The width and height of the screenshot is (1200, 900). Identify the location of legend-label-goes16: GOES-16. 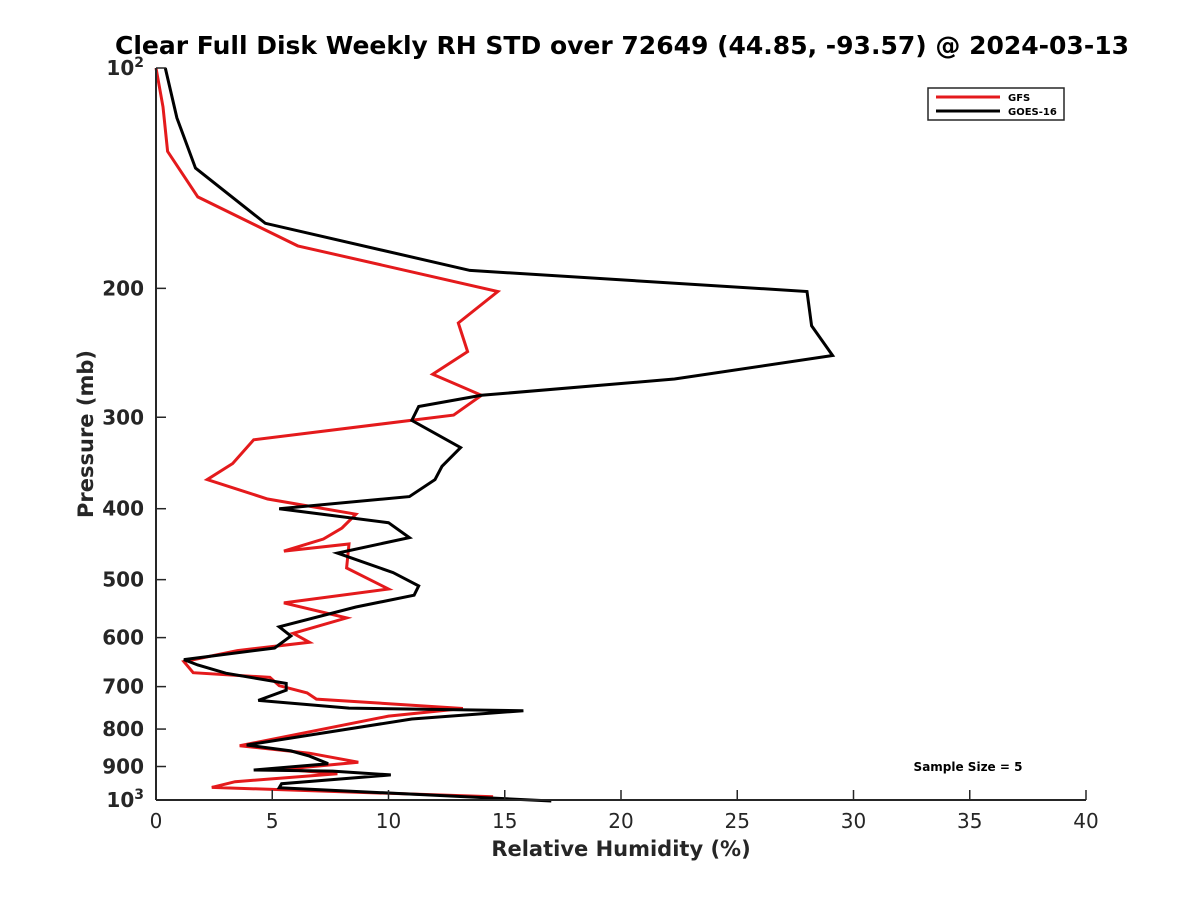
(1032, 112).